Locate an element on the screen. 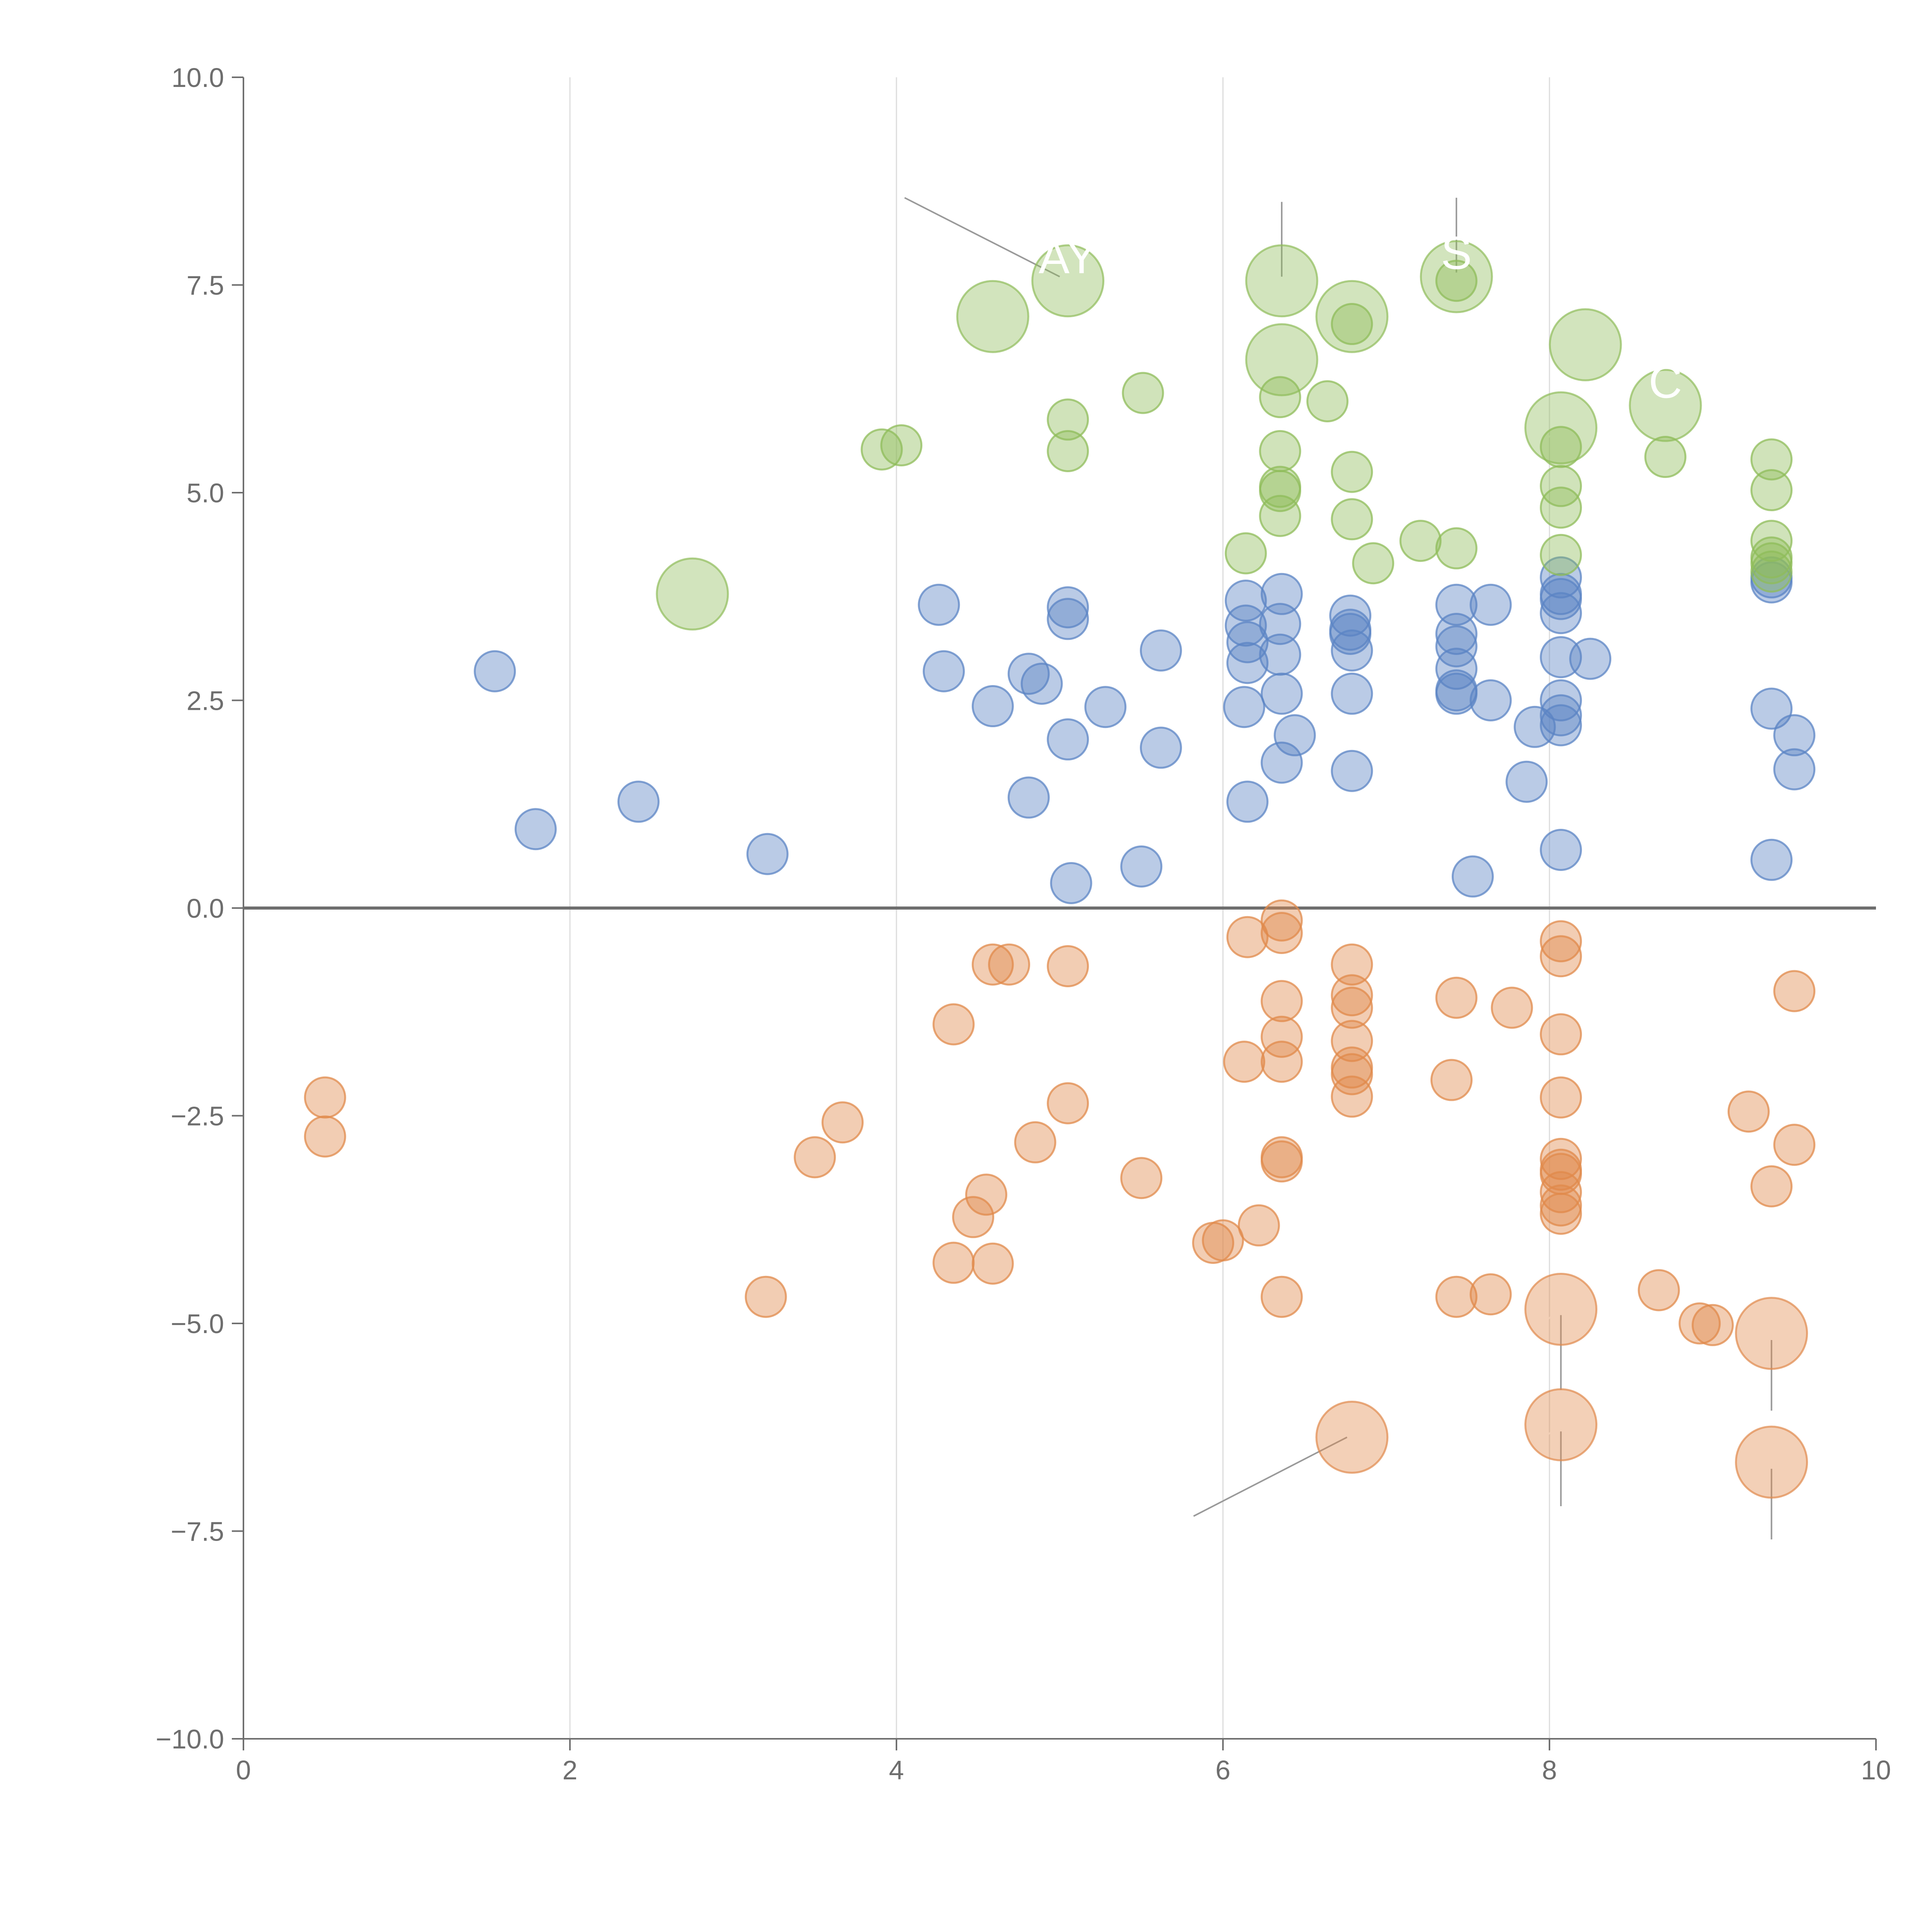  y-tick-label: −10.0 is located at coordinates (190, 1739).